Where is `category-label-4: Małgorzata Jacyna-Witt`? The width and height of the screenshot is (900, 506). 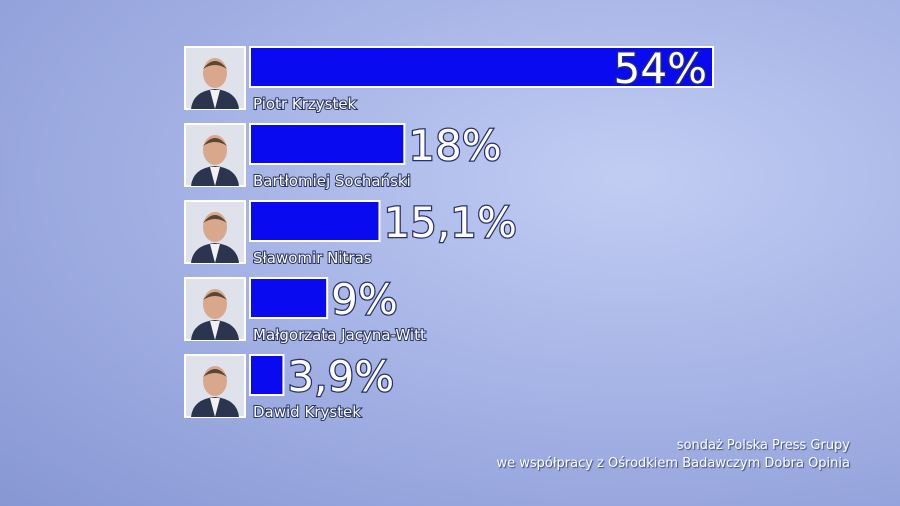
category-label-4: Małgorzata Jacyna-Witt is located at coordinates (339, 335).